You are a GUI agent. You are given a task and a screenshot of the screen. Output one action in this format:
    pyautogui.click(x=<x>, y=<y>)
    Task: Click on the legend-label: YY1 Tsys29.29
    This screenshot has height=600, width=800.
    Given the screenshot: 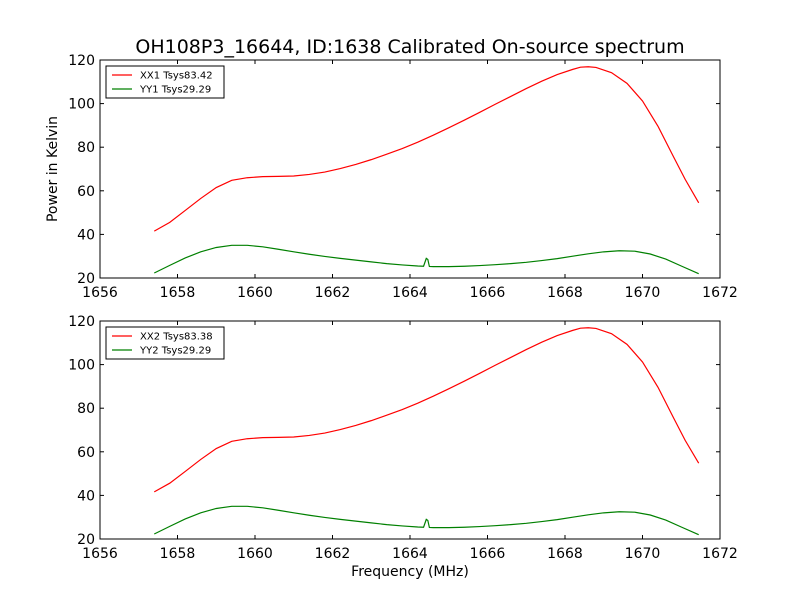 What is the action you would take?
    pyautogui.click(x=175, y=90)
    